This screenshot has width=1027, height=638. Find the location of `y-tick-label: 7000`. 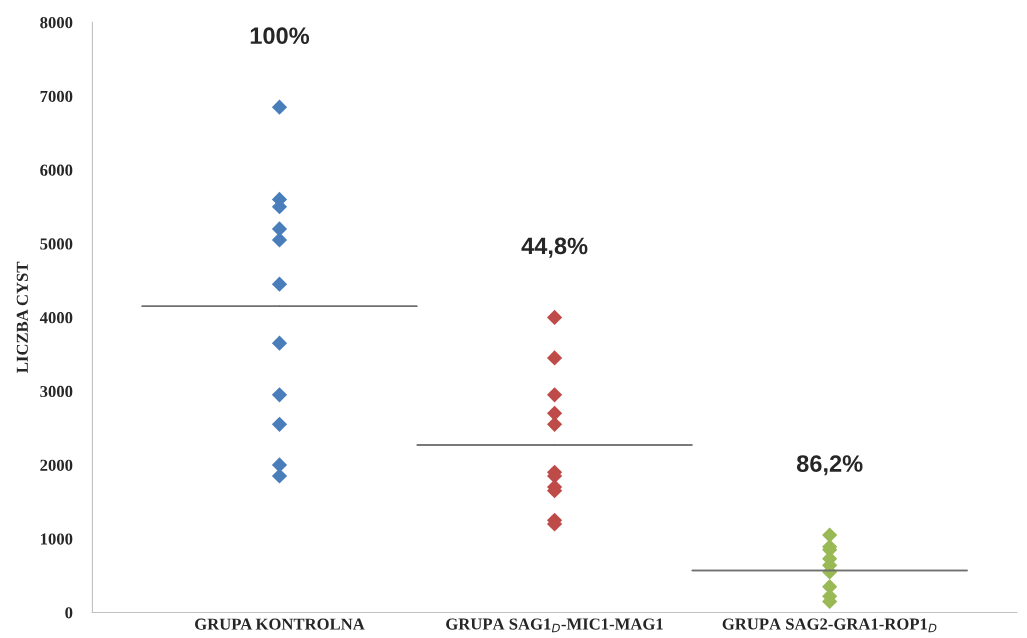

y-tick-label: 7000 is located at coordinates (56, 96).